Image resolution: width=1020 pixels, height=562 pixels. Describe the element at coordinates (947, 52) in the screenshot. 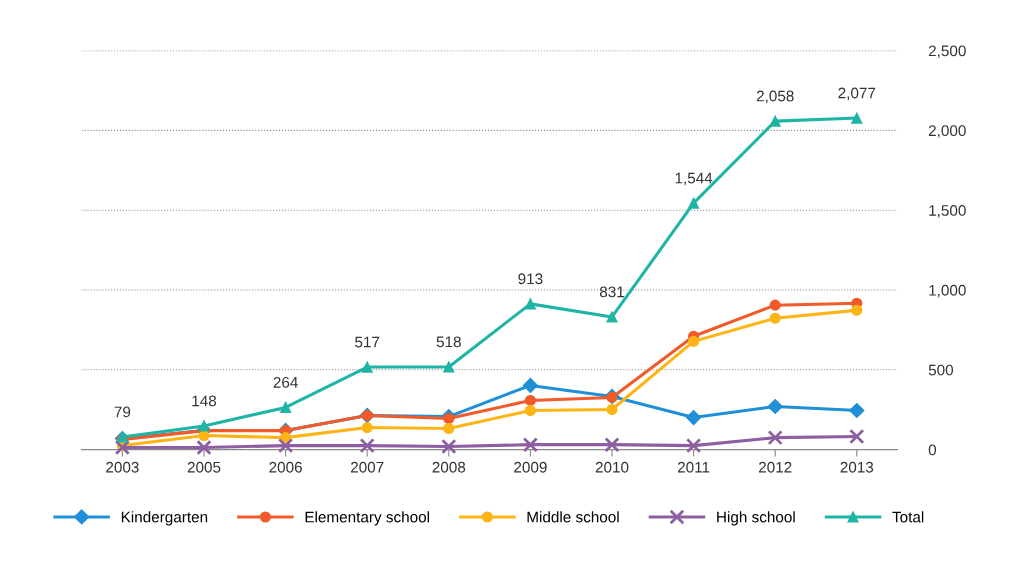

I see `y-tick-label: 2,500` at that location.